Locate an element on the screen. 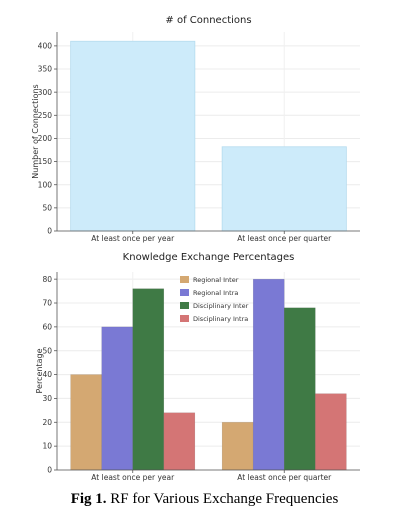 This screenshot has height=525, width=409. chart1-ytick-label: 400 is located at coordinates (45, 45).